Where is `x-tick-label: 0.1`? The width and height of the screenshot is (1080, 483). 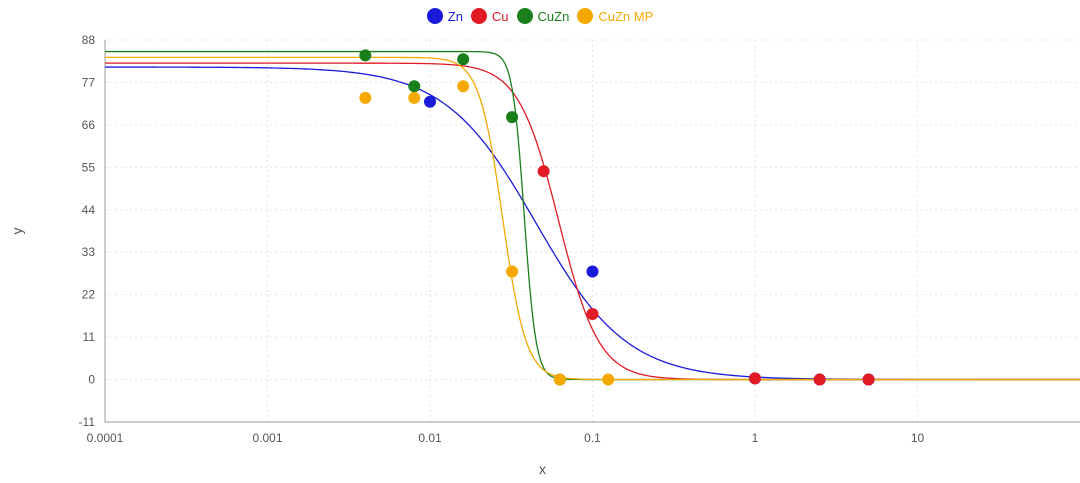 x-tick-label: 0.1 is located at coordinates (592, 438).